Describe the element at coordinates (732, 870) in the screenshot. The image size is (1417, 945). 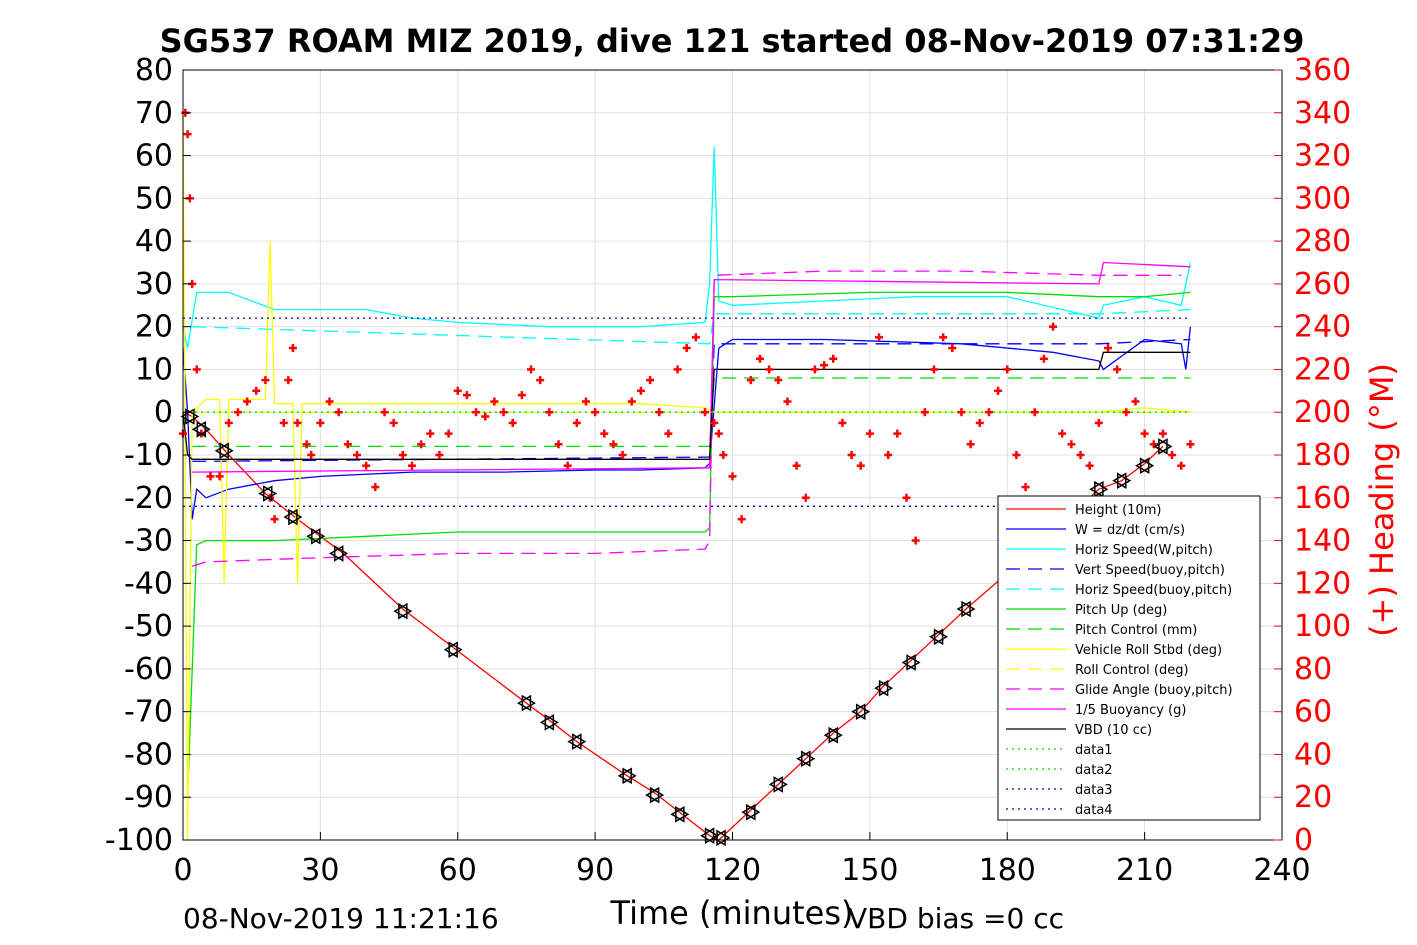
I see `x-tick-label: 120` at that location.